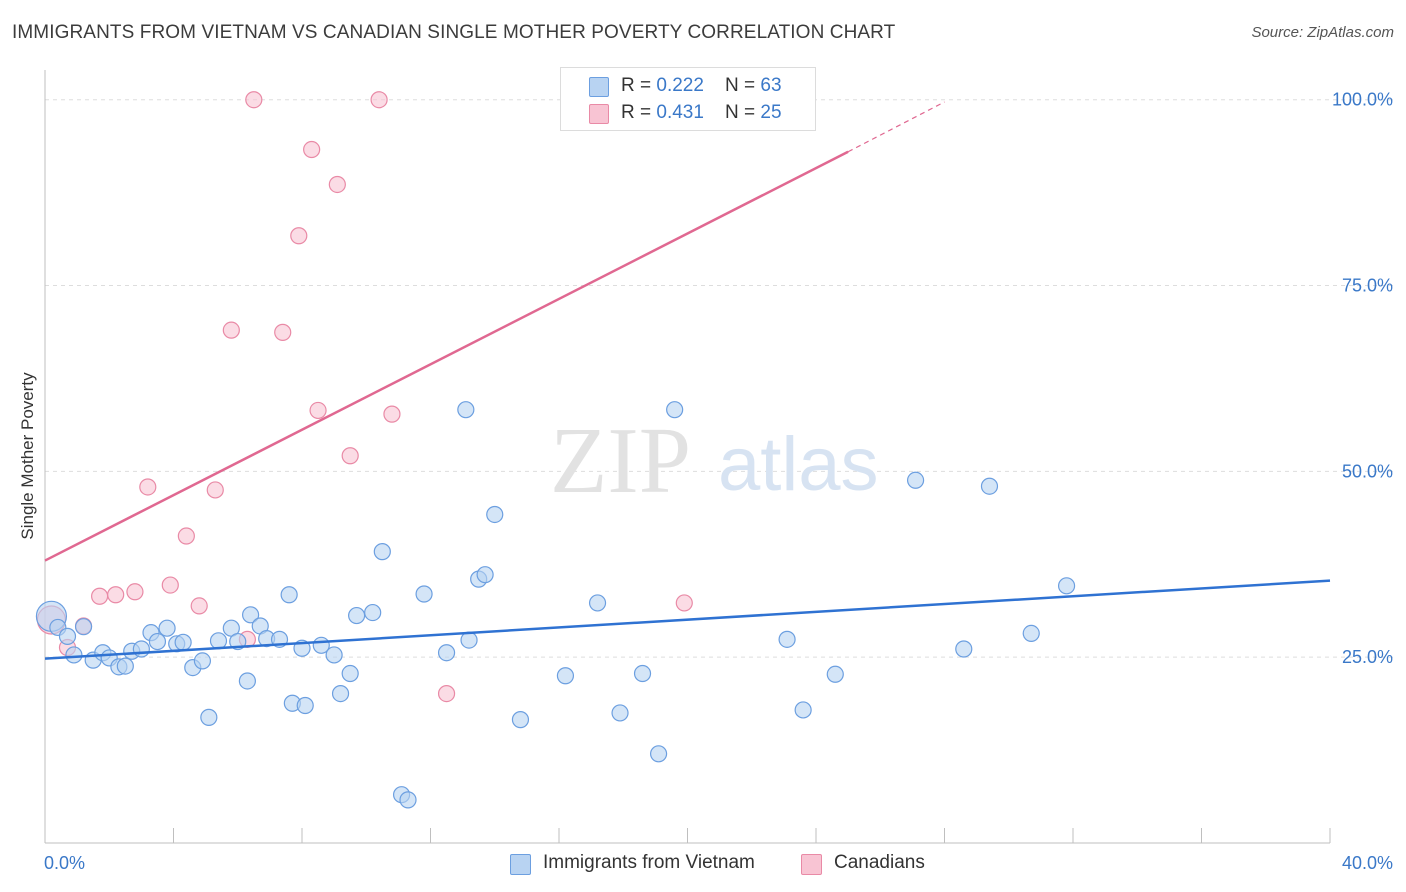  What do you see at coordinates (27, 456) in the screenshot?
I see `y-axis-title: Single Mother Poverty` at bounding box center [27, 456].